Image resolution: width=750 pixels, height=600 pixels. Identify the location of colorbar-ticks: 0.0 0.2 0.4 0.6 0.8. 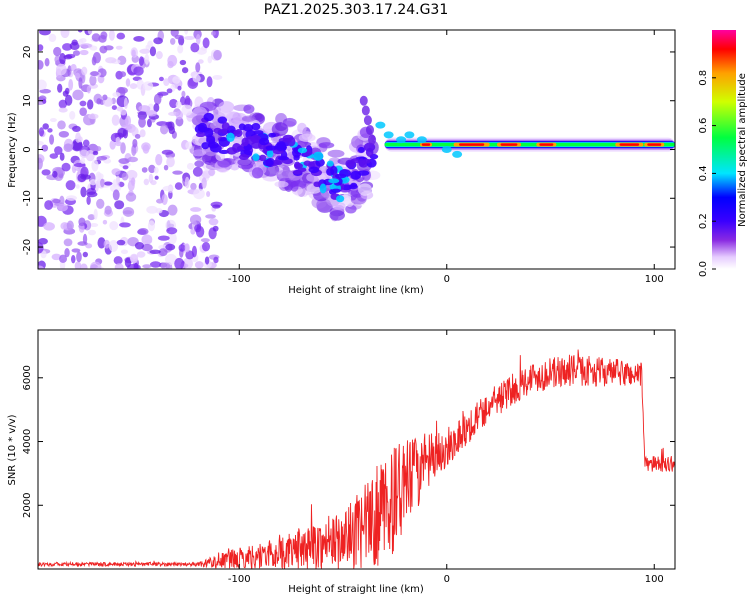
(707, 173).